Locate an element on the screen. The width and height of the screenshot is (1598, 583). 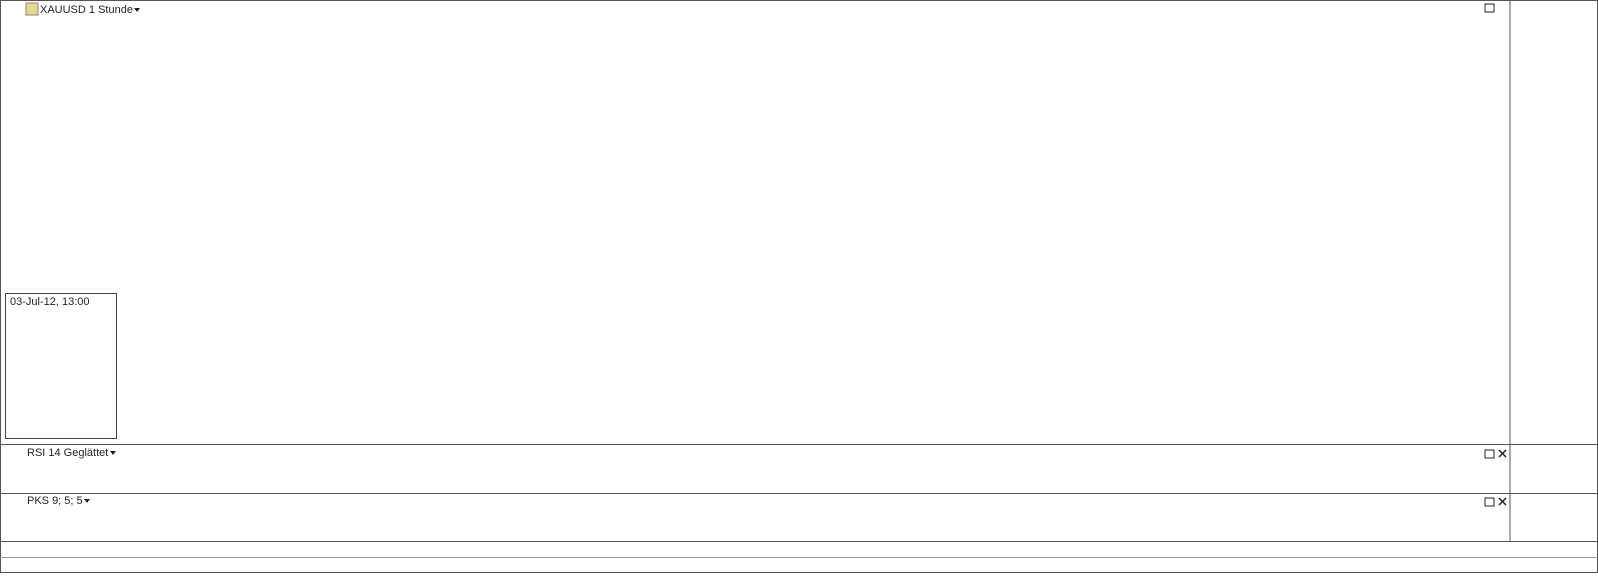
indicator-title: RSI 14 Geglättet is located at coordinates (67, 453).